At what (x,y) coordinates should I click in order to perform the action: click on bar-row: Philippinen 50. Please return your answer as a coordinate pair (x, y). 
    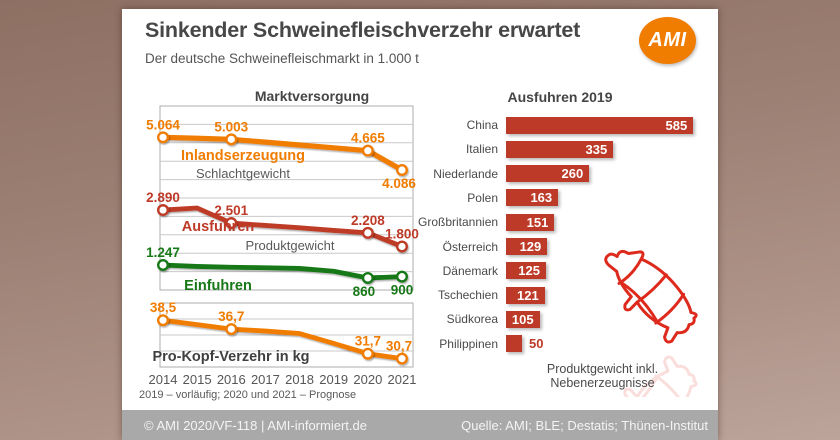
    Looking at the image, I should click on (565, 344).